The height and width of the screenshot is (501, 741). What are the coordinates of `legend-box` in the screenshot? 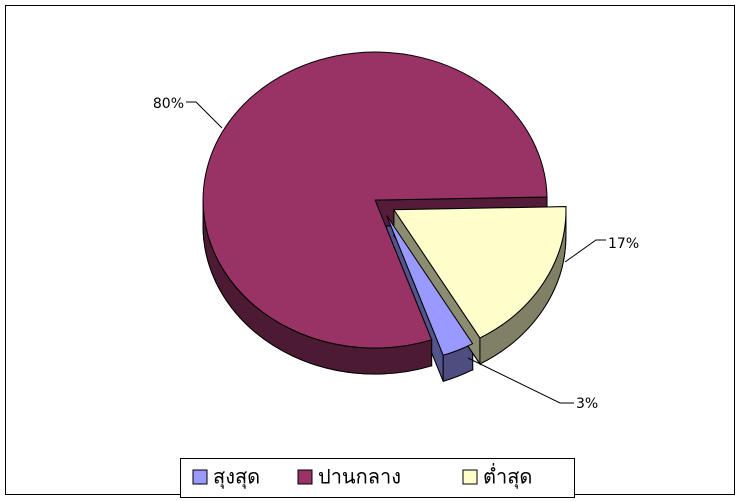 It's located at (377, 478).